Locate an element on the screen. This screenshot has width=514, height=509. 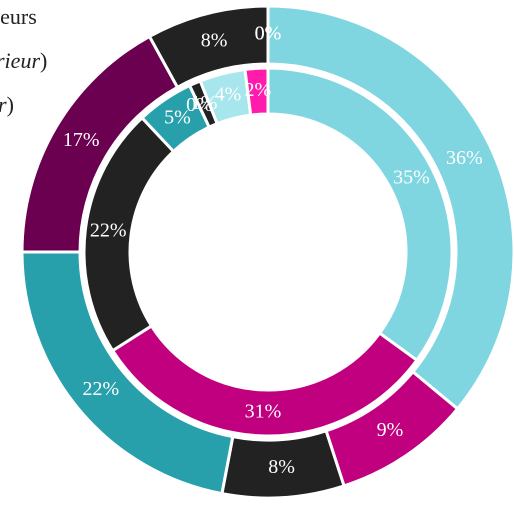
donut-segment is located at coordinates (256, 91).